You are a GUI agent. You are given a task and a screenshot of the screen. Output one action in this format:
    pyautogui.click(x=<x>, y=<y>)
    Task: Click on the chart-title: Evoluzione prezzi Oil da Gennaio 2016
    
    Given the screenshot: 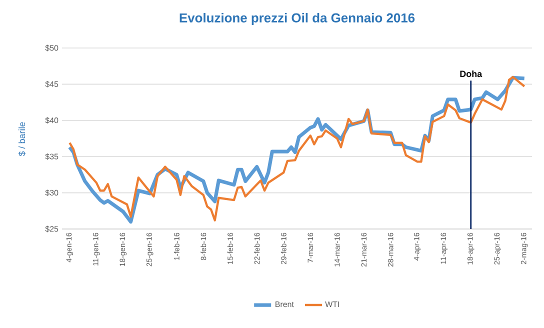 What is the action you would take?
    pyautogui.click(x=297, y=19)
    